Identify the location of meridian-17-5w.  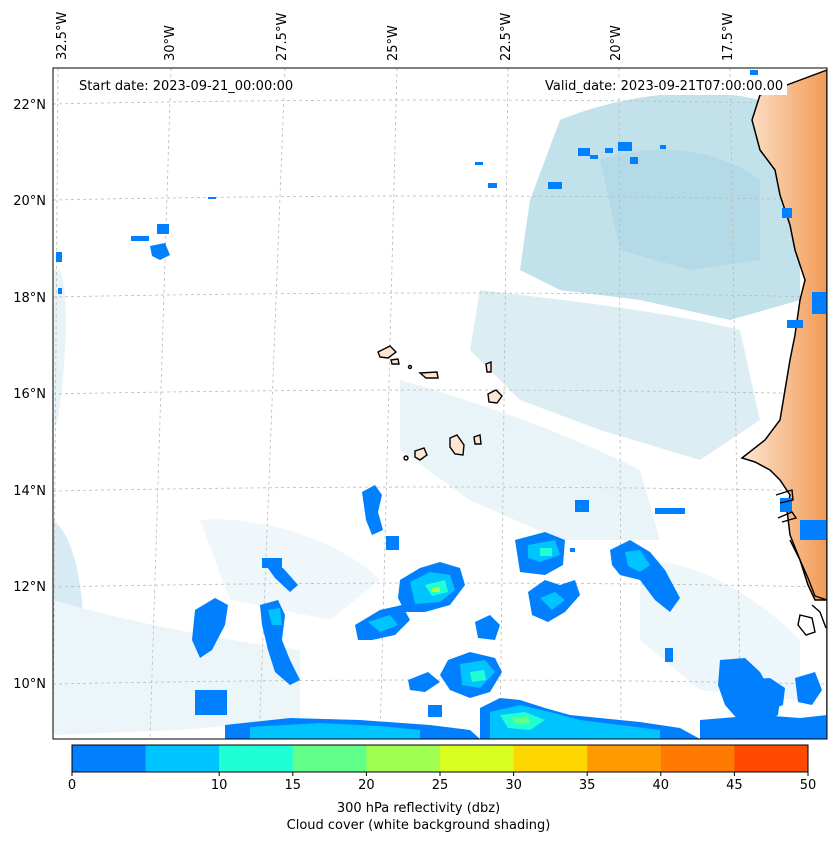
(735, 403).